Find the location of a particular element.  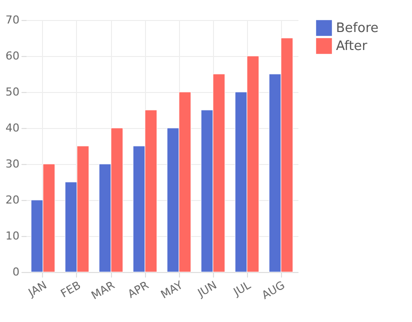

y-tick-label: 20 is located at coordinates (13, 200).